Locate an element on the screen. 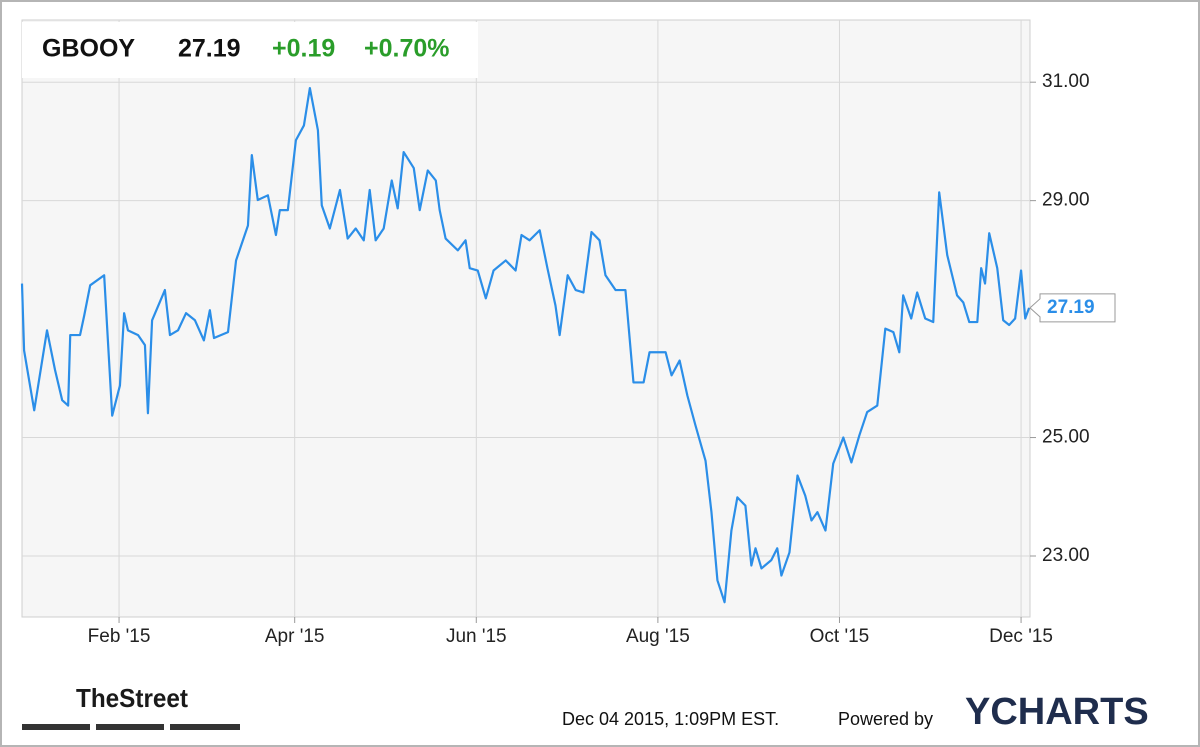 This screenshot has width=1200, height=747. y-tick-label: 25.00 is located at coordinates (1066, 437).